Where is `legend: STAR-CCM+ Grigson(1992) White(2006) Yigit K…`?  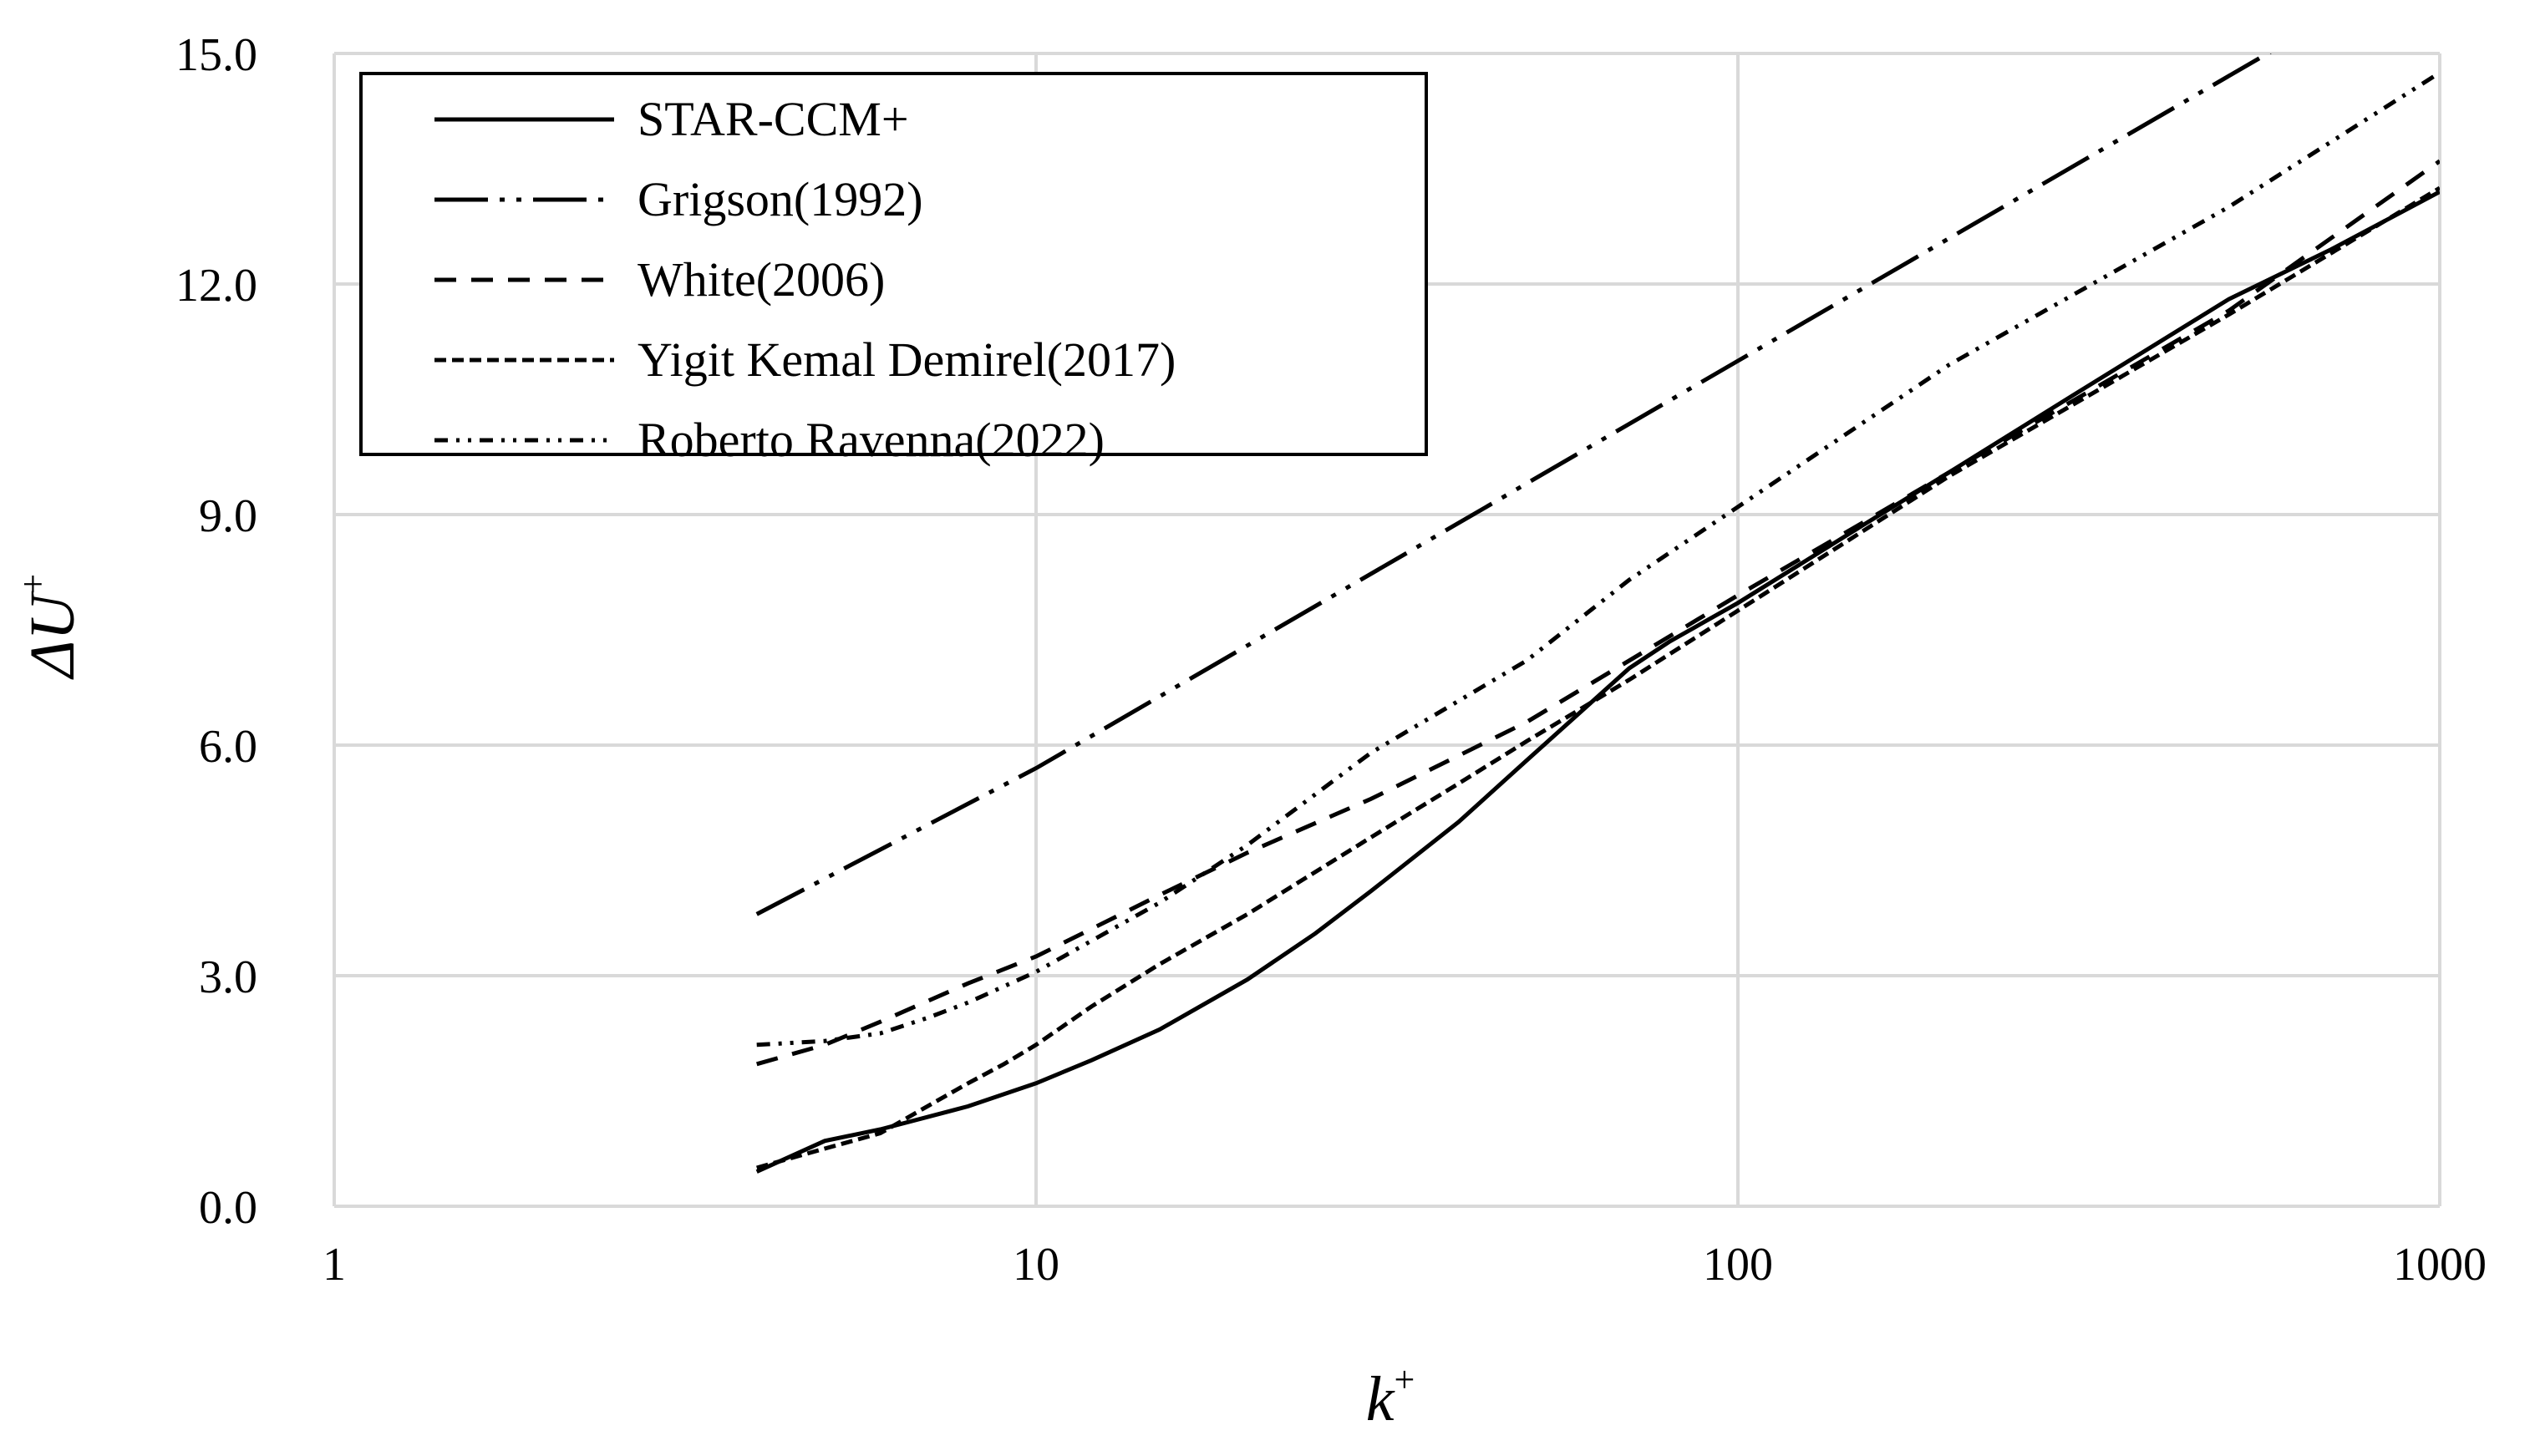
legend: STAR-CCM+ Grigson(1992) White(2006) Yigit K… is located at coordinates (893, 269).